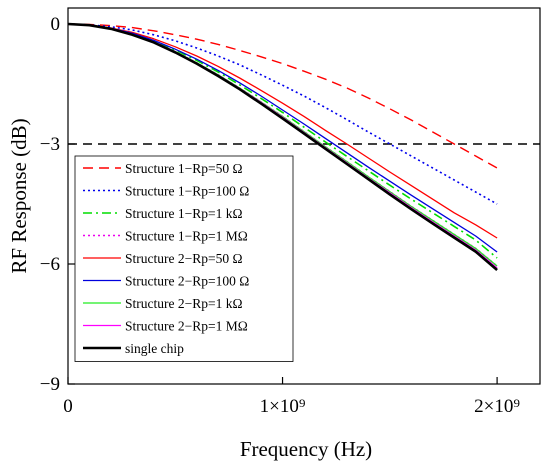  What do you see at coordinates (50, 264) in the screenshot?
I see `y-tick-label-2: −6` at bounding box center [50, 264].